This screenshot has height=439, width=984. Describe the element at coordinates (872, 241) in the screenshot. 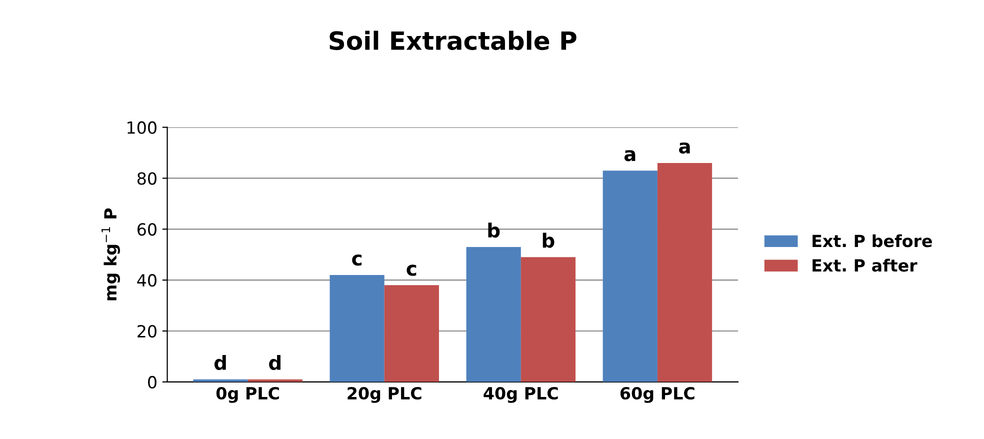

I see `legend-label: Ext. P before` at that location.